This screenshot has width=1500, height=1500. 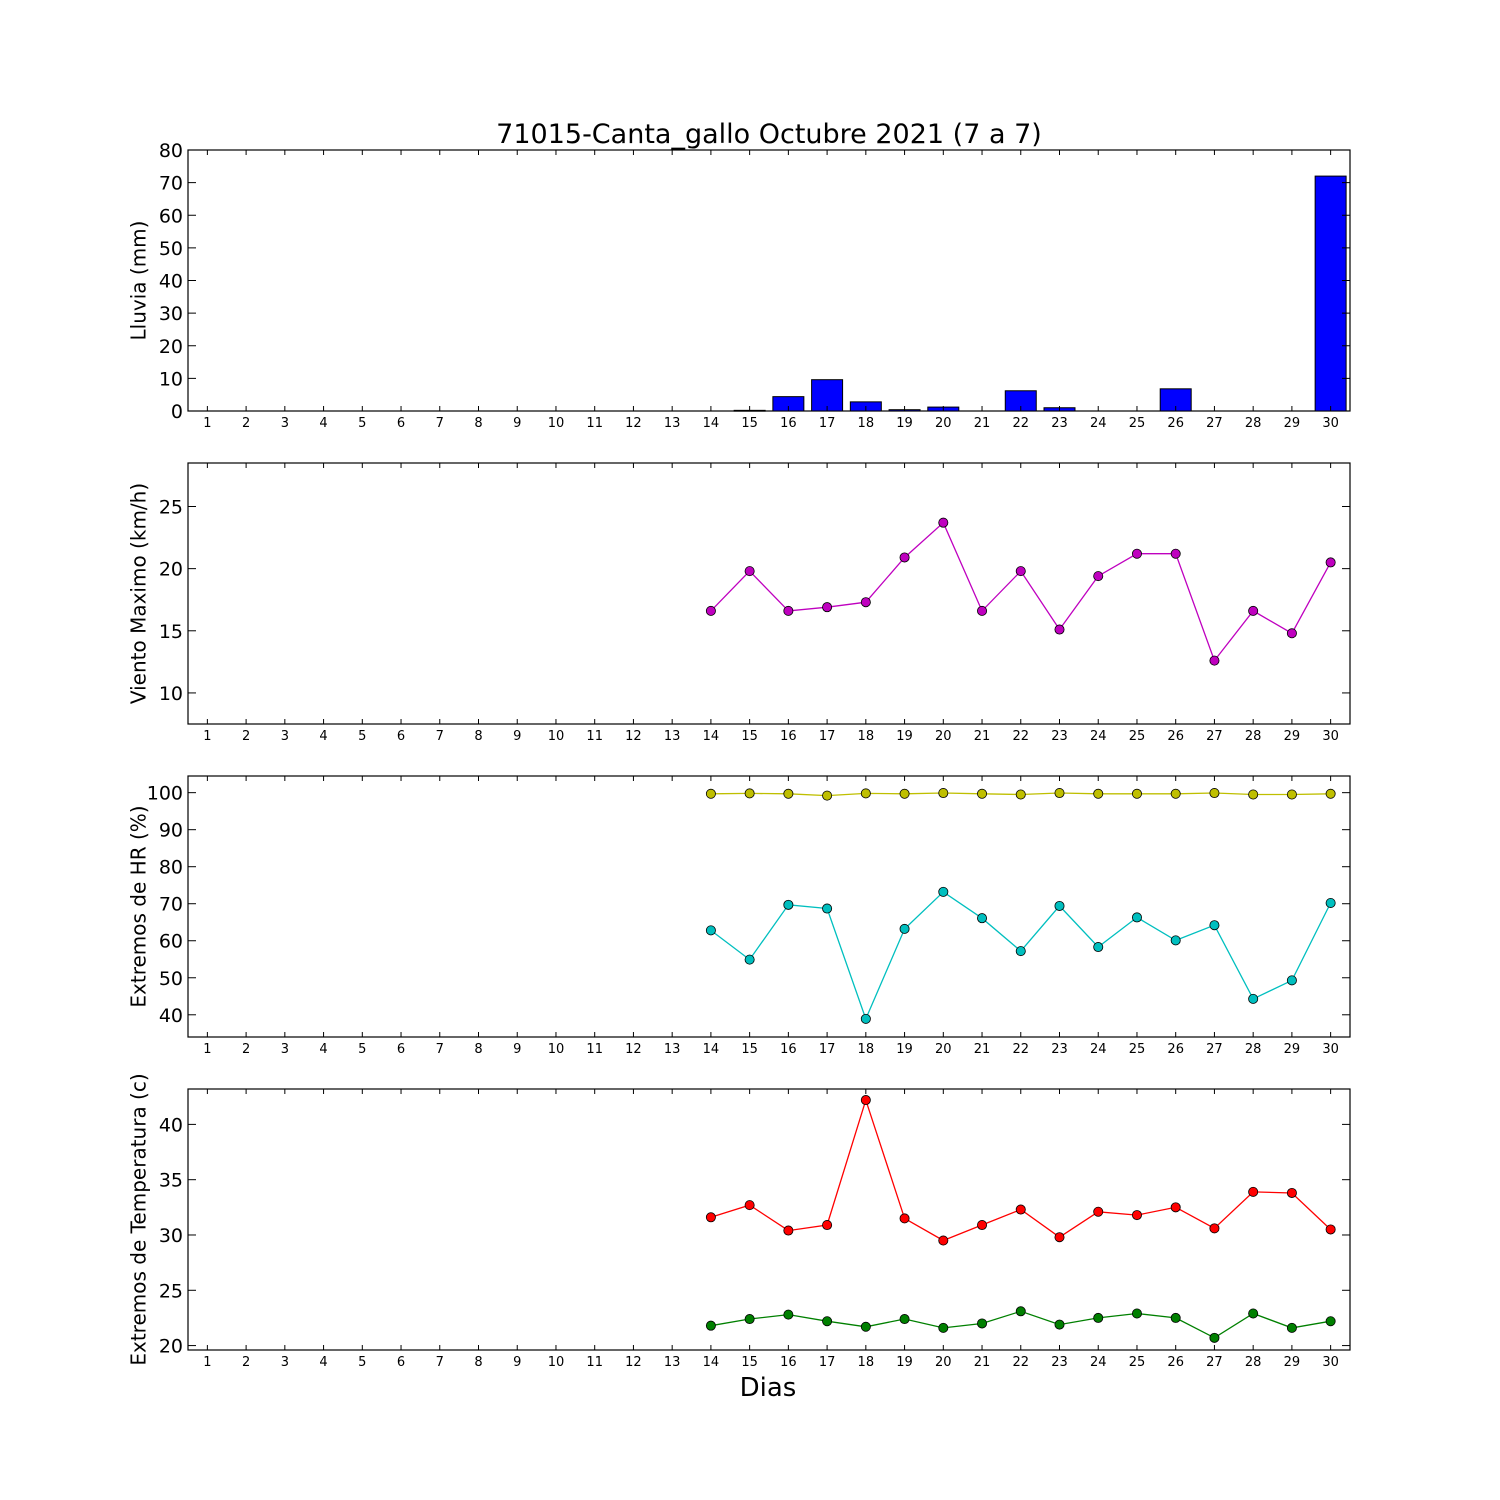 What do you see at coordinates (139, 1219) in the screenshot?
I see `y-axis-label: Extremos de Temperatura (c)` at bounding box center [139, 1219].